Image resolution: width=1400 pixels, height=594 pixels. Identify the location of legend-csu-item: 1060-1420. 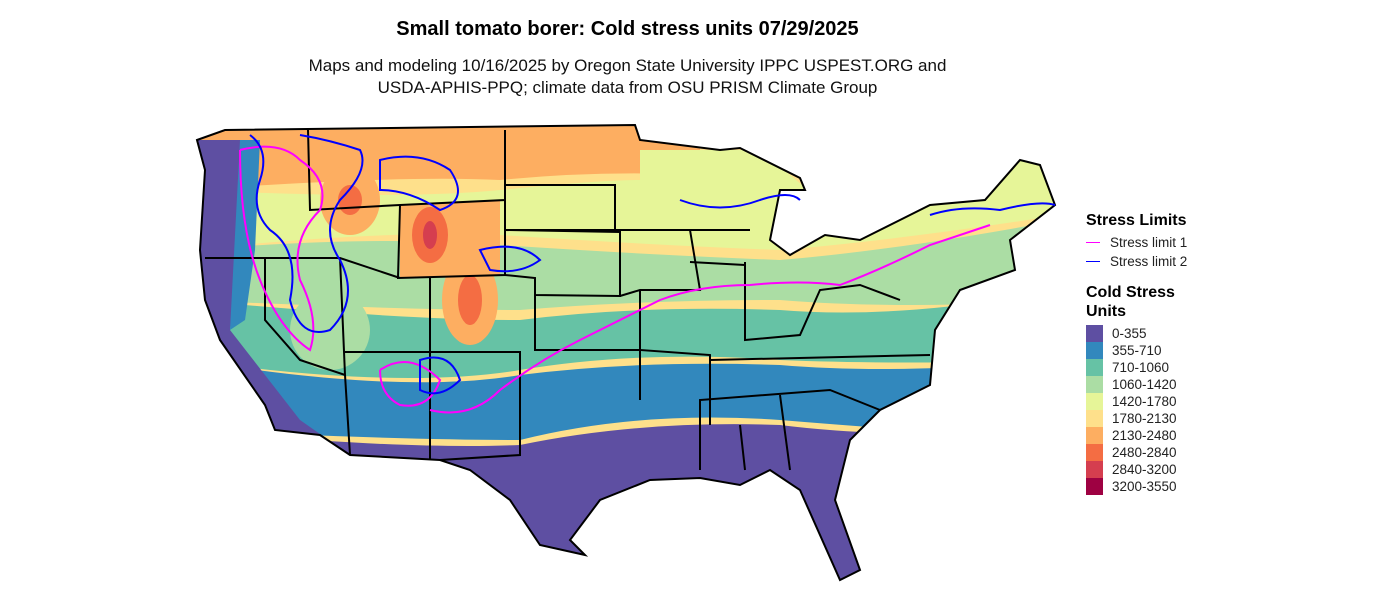
(1136, 384).